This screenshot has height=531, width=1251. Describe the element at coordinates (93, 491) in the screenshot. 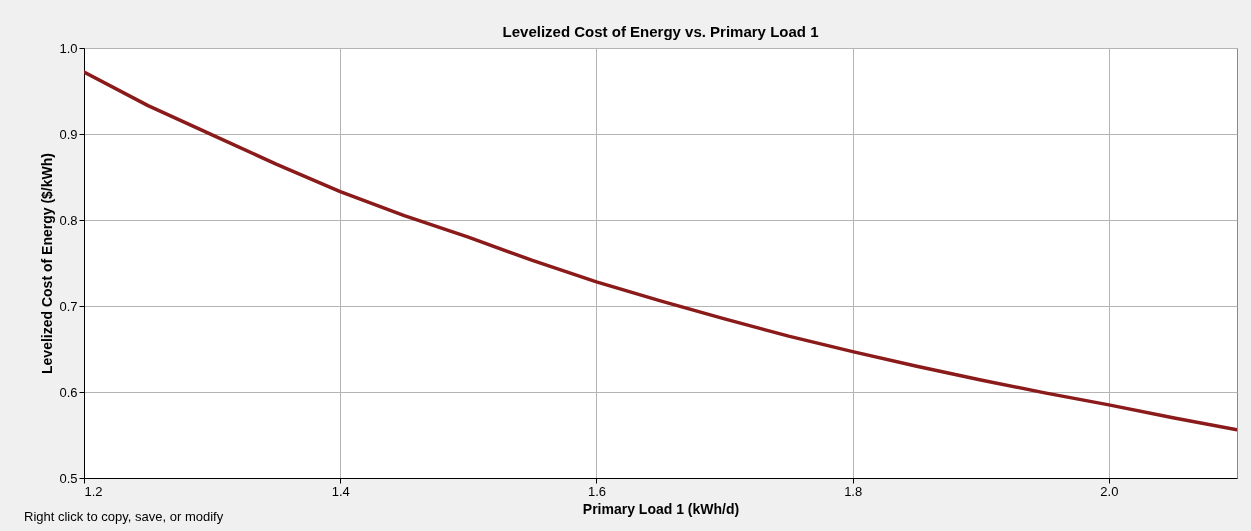

I see `x-tick-label: 1.2` at that location.